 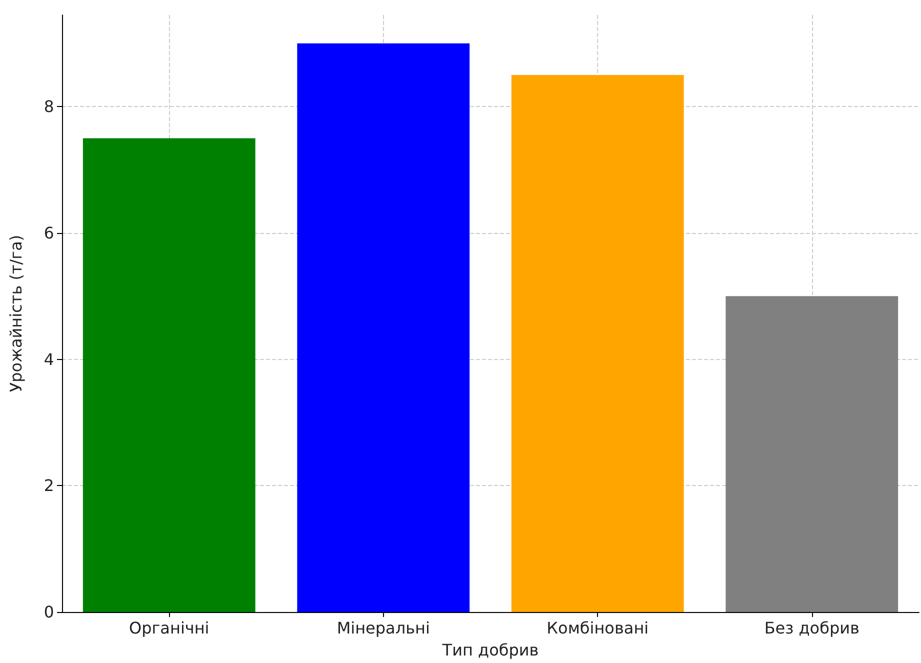 What do you see at coordinates (49, 486) in the screenshot?
I see `y-tick-label: 2` at bounding box center [49, 486].